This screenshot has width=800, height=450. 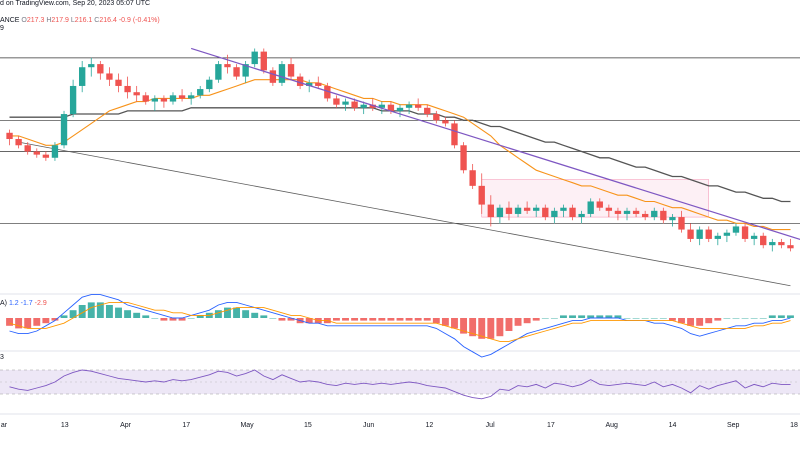 I want to click on high-value: 217.9, so click(x=60, y=20).